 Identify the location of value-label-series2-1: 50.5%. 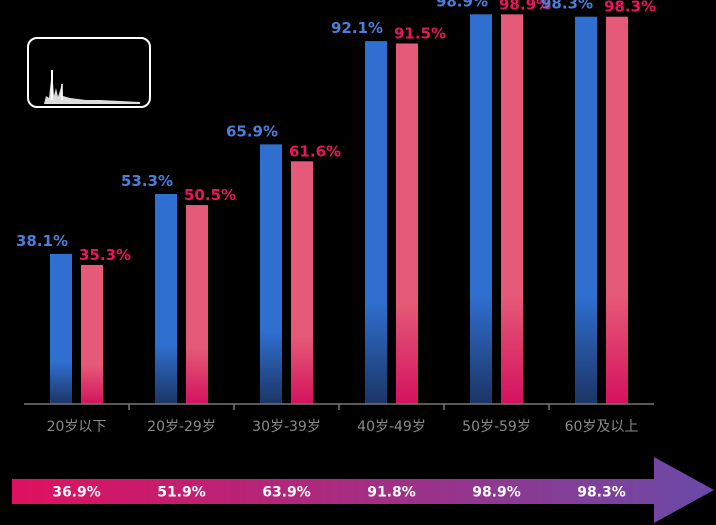
(210, 195).